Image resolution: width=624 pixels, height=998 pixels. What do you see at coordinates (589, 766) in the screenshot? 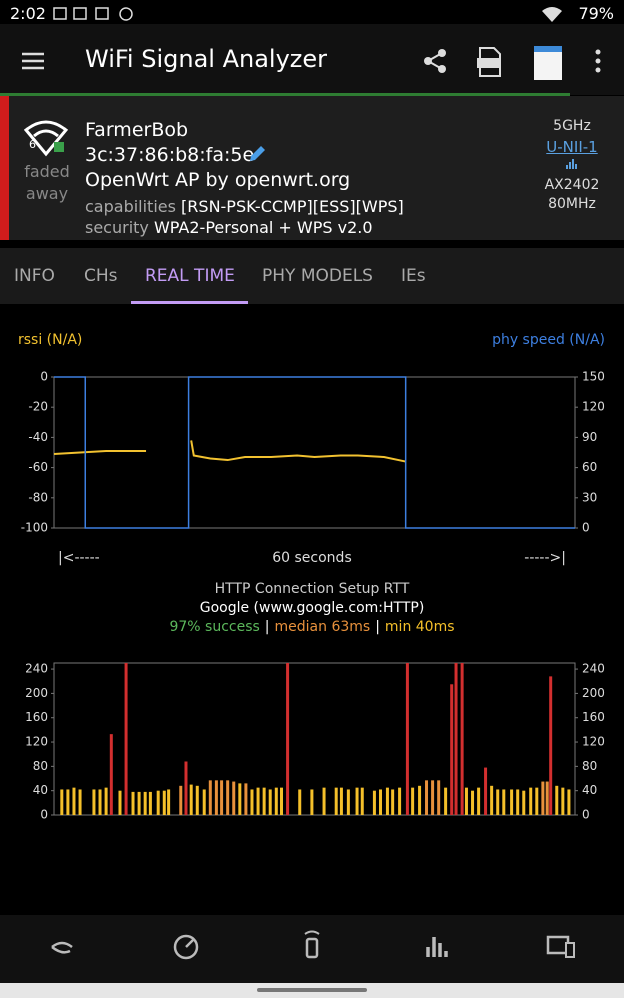
I see `y2-tick-label: 80` at bounding box center [589, 766].